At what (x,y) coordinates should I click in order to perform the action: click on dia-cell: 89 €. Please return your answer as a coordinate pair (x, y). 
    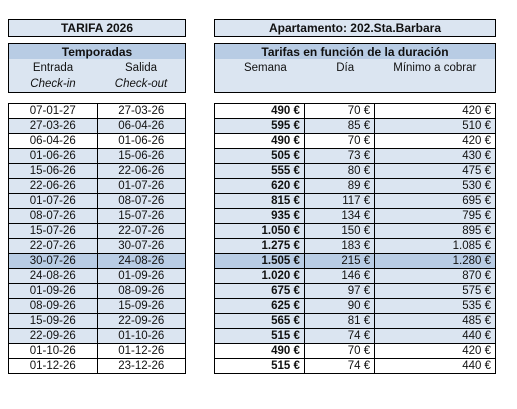
    Looking at the image, I should click on (339, 186).